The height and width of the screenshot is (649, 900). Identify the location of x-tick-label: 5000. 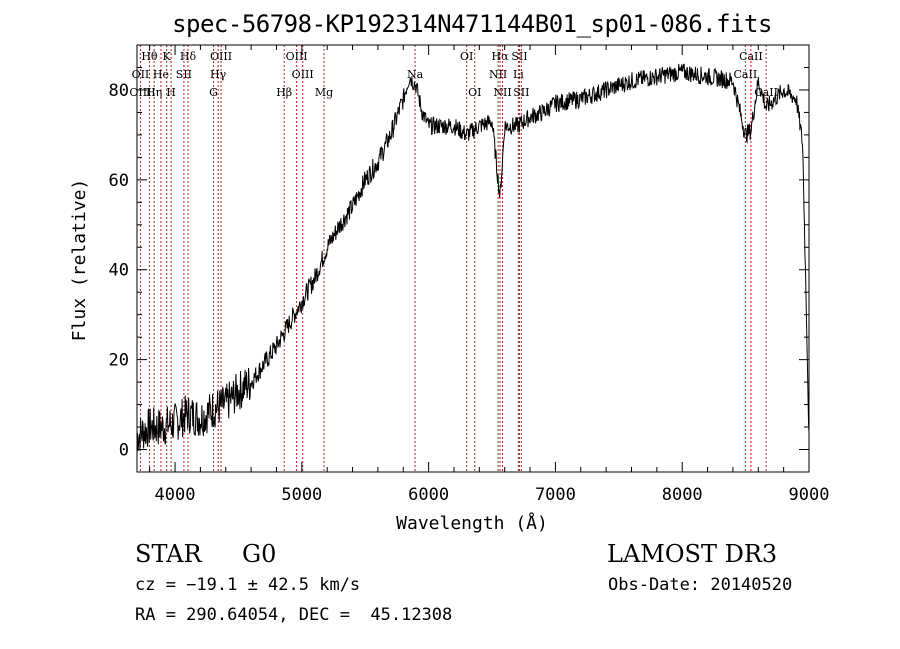
(301, 495).